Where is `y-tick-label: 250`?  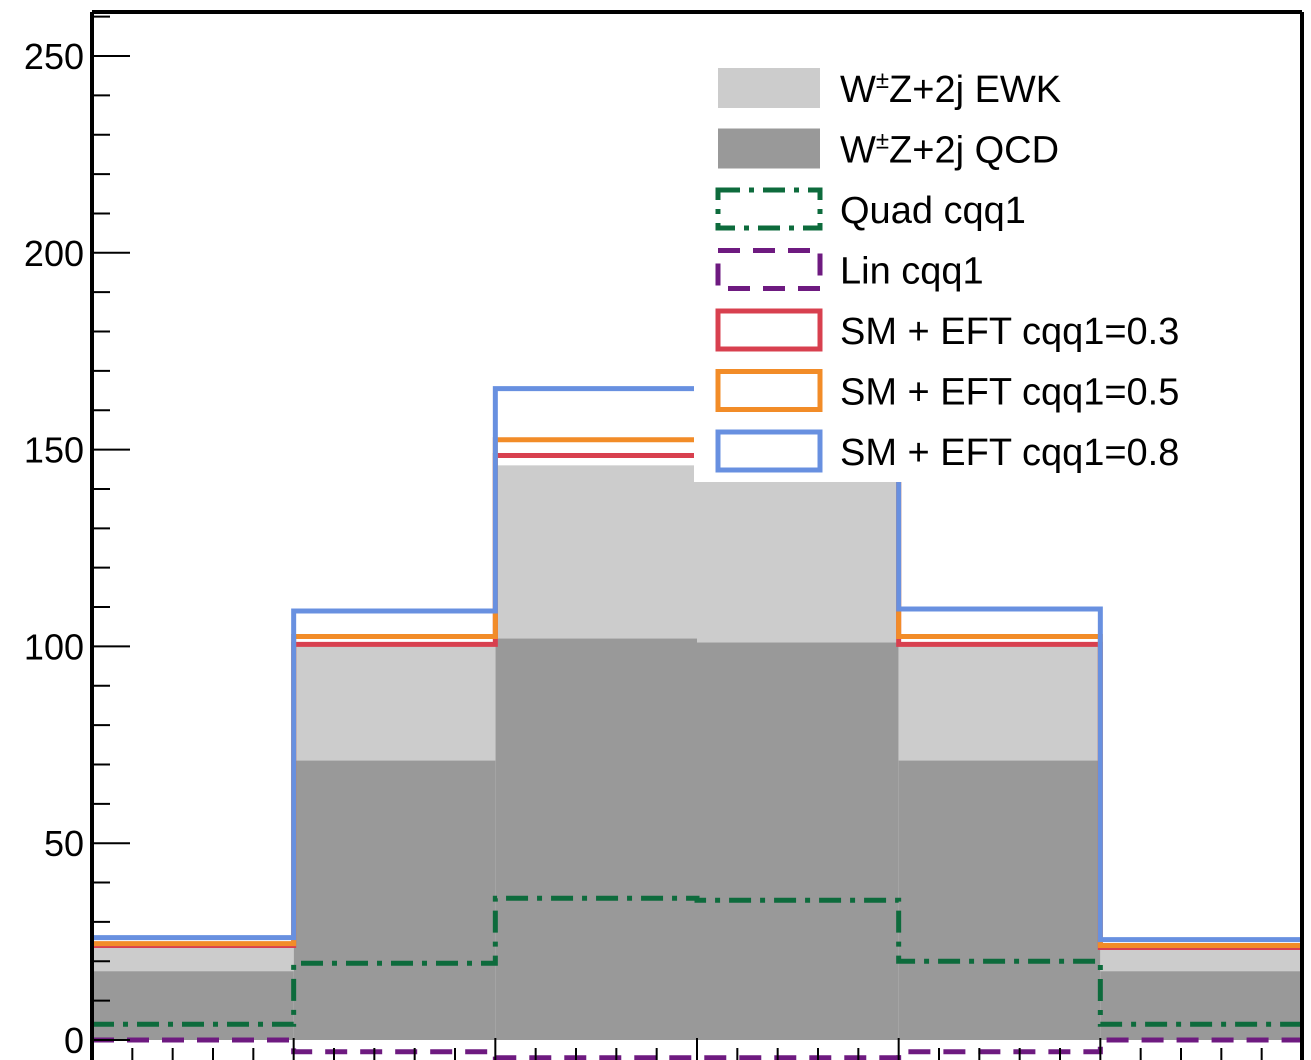
y-tick-label: 250 is located at coordinates (54, 56).